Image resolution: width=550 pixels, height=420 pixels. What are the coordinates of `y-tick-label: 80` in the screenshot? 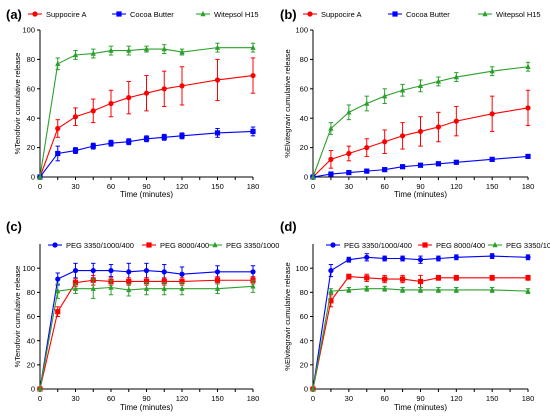 It's located at (31, 59).